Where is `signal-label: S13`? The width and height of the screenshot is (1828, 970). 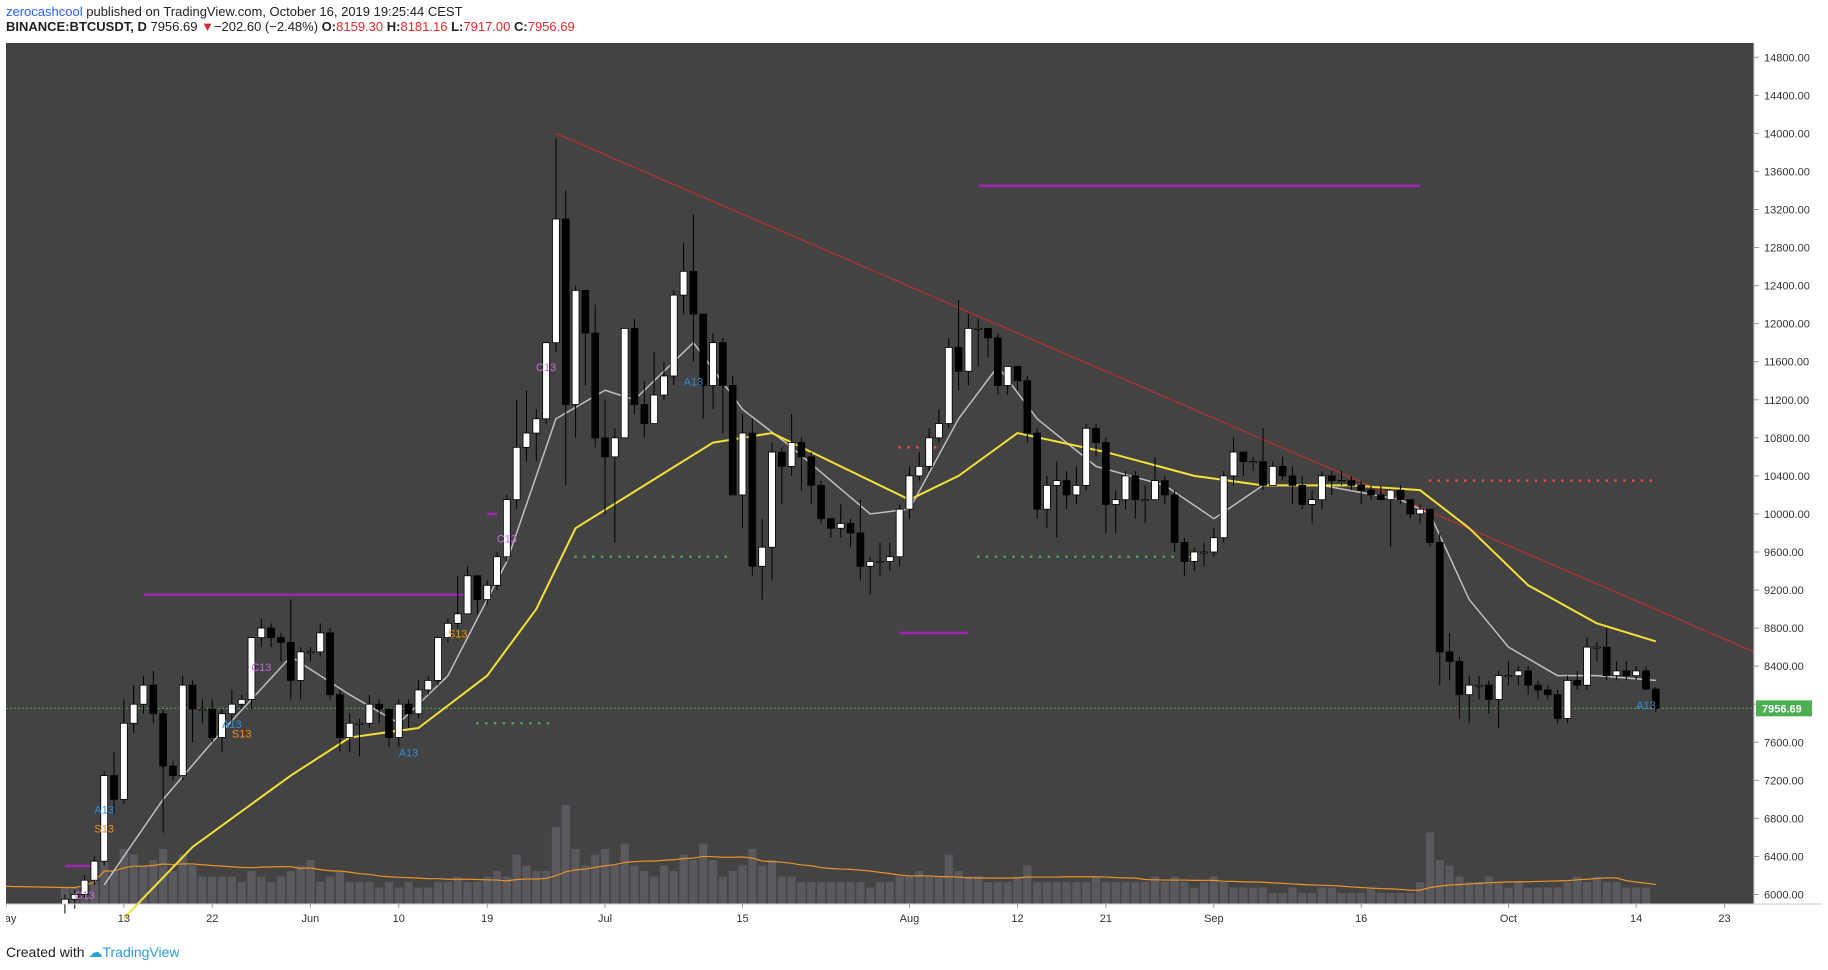 signal-label: S13 is located at coordinates (458, 635).